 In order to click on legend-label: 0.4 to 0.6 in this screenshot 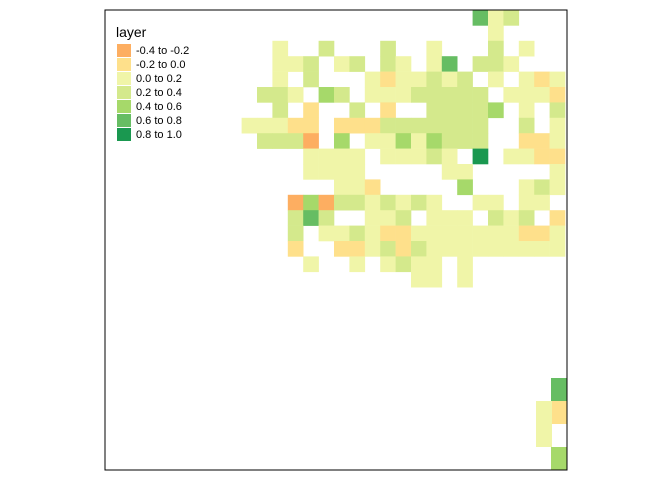, I will do `click(159, 107)`.